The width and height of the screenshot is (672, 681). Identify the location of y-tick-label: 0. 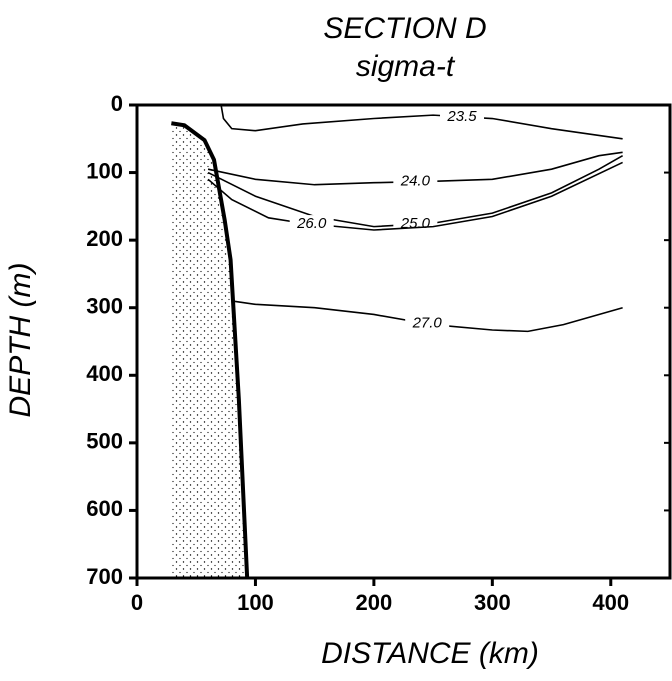
(117, 103).